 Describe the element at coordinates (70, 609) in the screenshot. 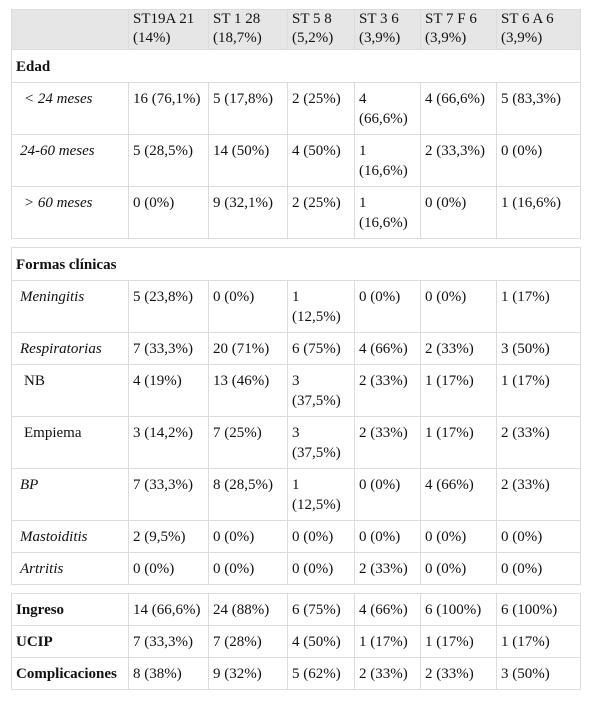

I see `row-label: Ingreso` at that location.